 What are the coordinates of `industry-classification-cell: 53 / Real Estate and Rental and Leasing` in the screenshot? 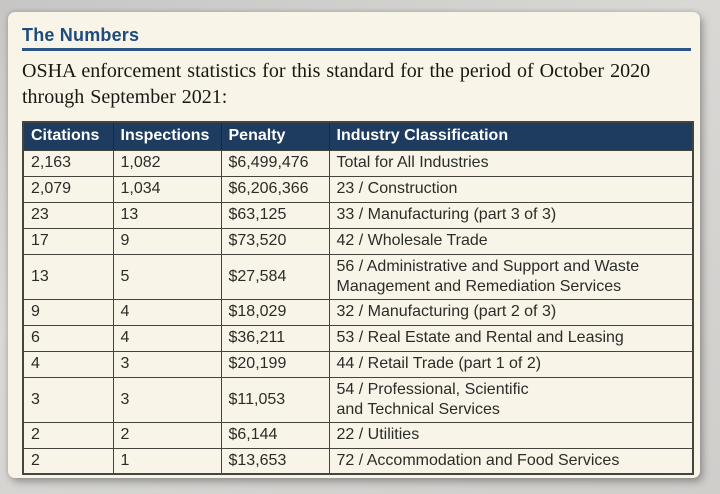 It's located at (511, 338).